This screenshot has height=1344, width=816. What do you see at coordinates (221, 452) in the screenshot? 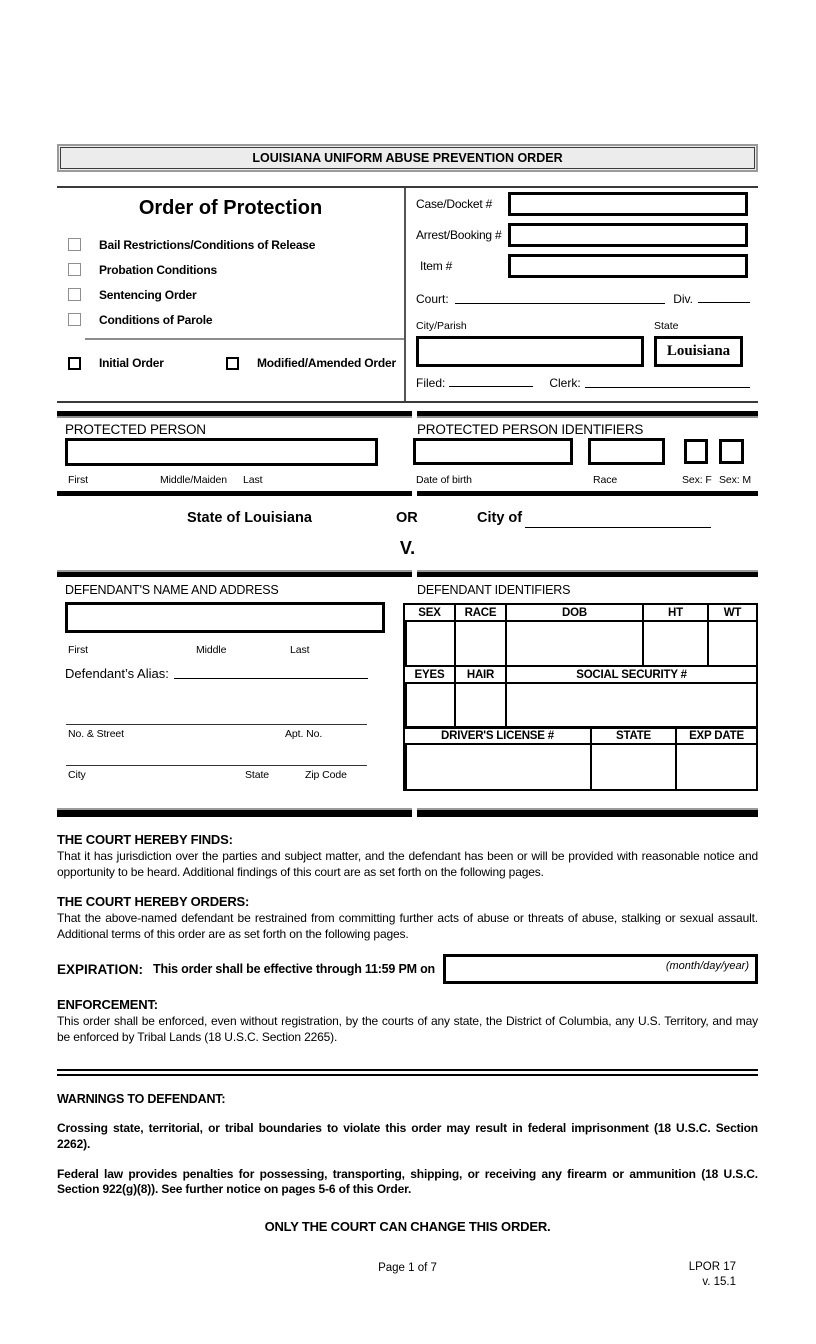
I see `protected-person-name-input` at bounding box center [221, 452].